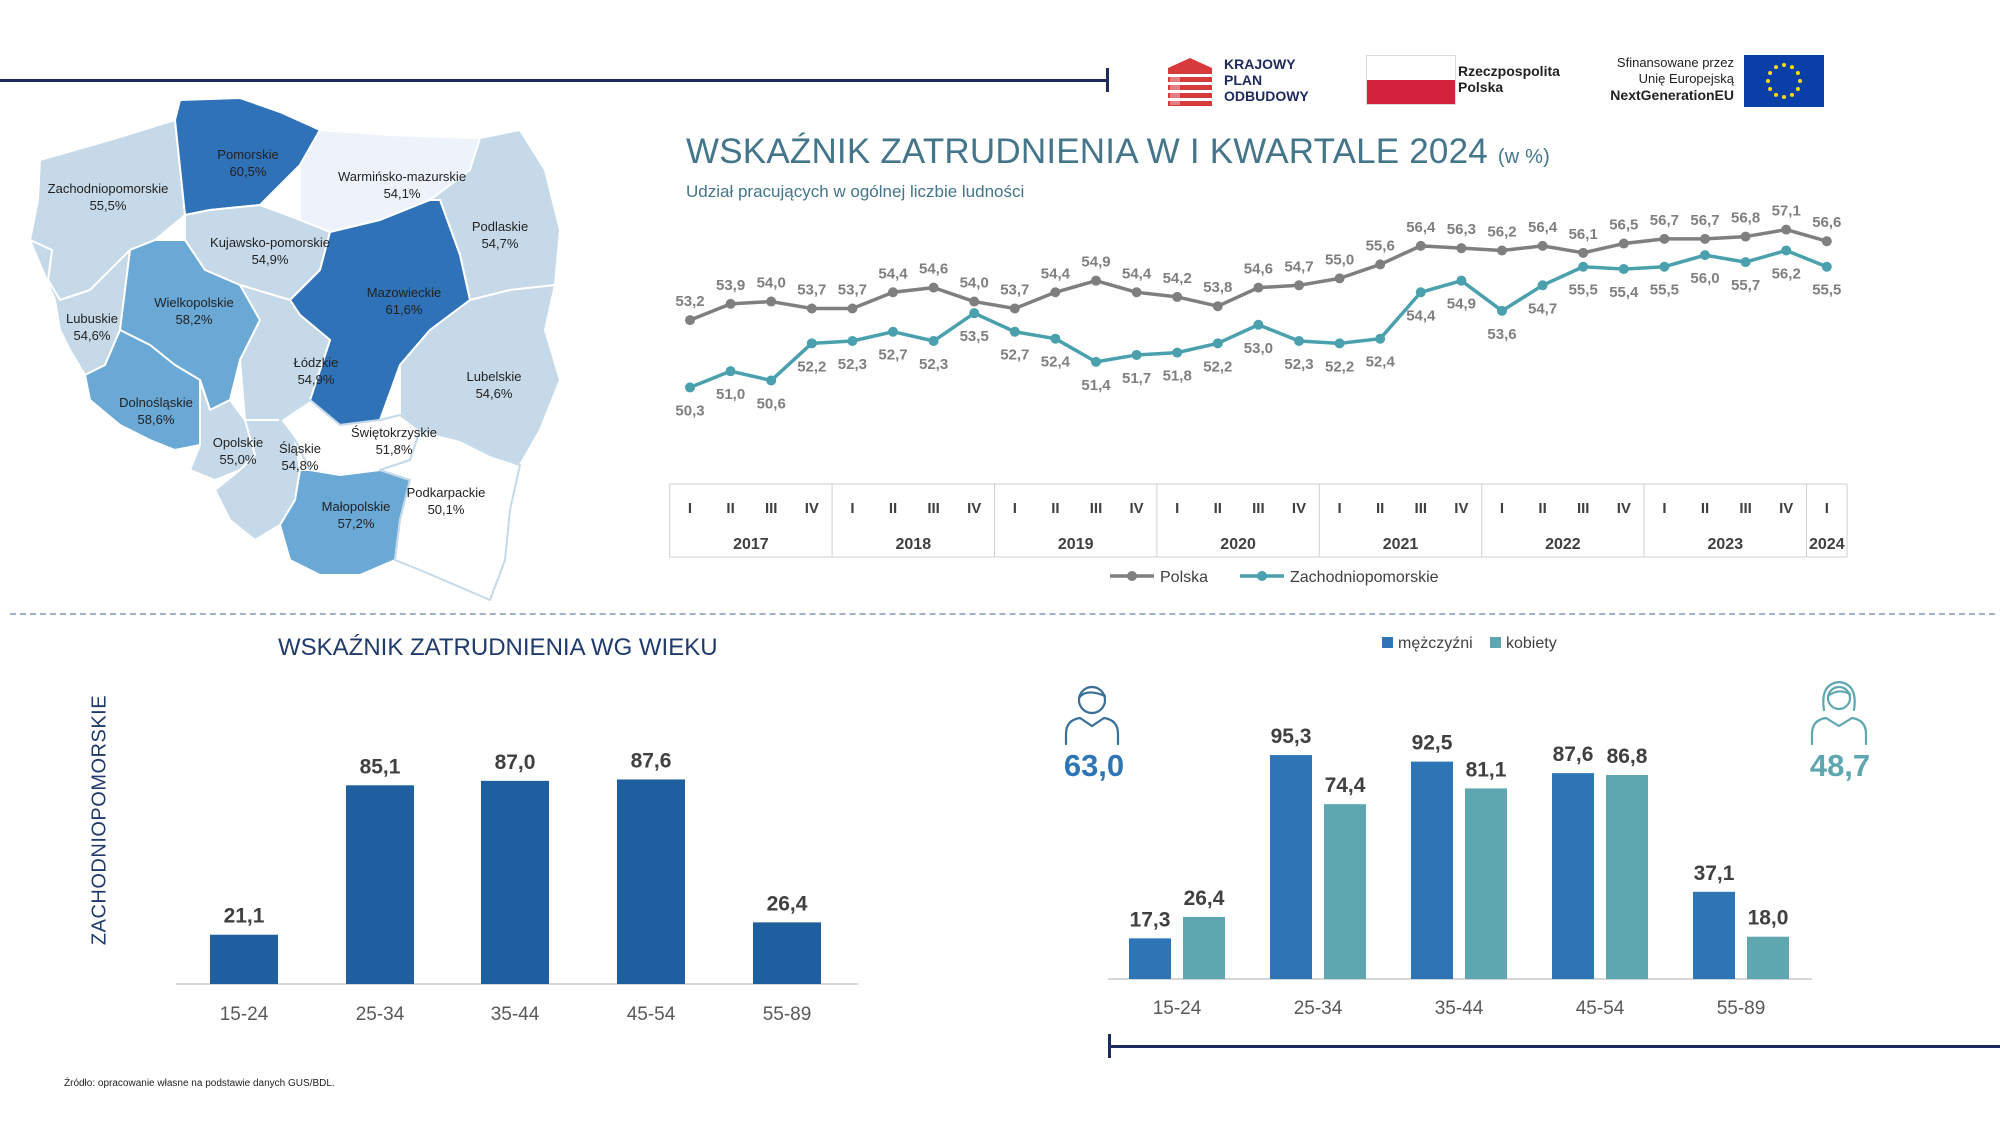 The image size is (2000, 1125). What do you see at coordinates (1542, 308) in the screenshot?
I see `zachodniopomorskie-data-label: 54,7` at bounding box center [1542, 308].